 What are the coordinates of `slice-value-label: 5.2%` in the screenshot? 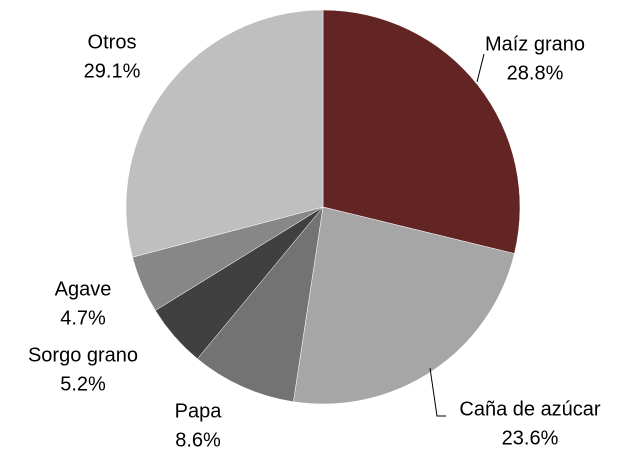 It's located at (83, 384).